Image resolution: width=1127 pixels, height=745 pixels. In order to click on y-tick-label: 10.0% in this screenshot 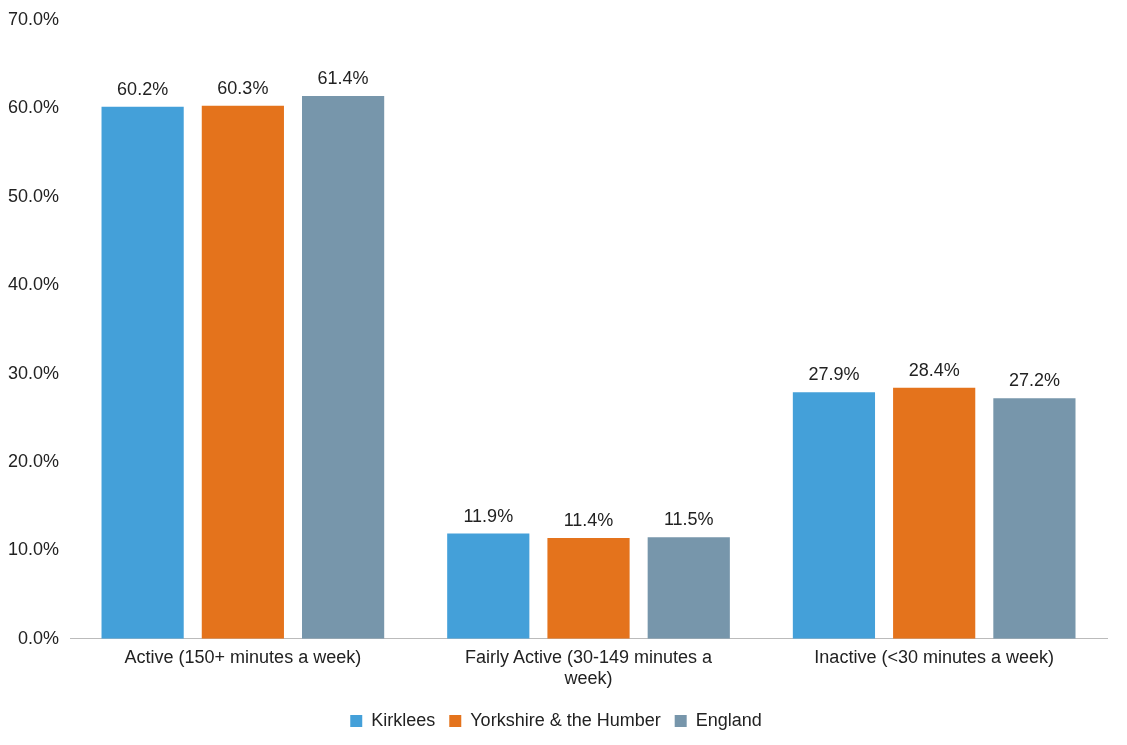, I will do `click(33, 549)`.